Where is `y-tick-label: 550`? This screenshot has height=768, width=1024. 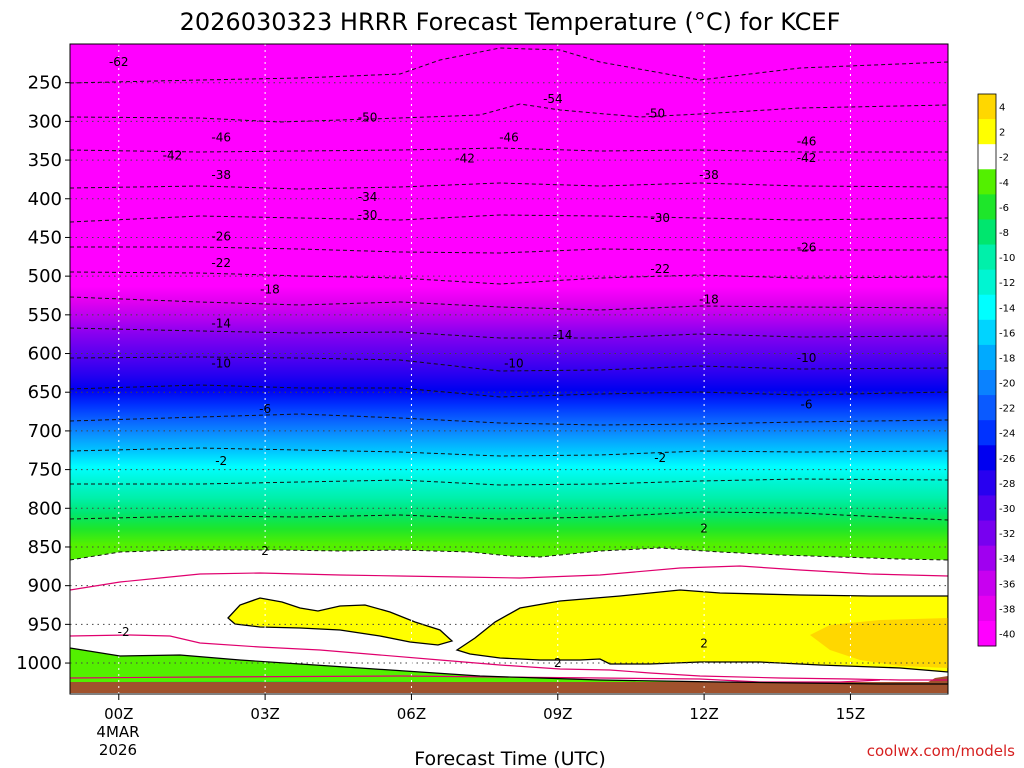 y-tick-label: 550 is located at coordinates (45, 315).